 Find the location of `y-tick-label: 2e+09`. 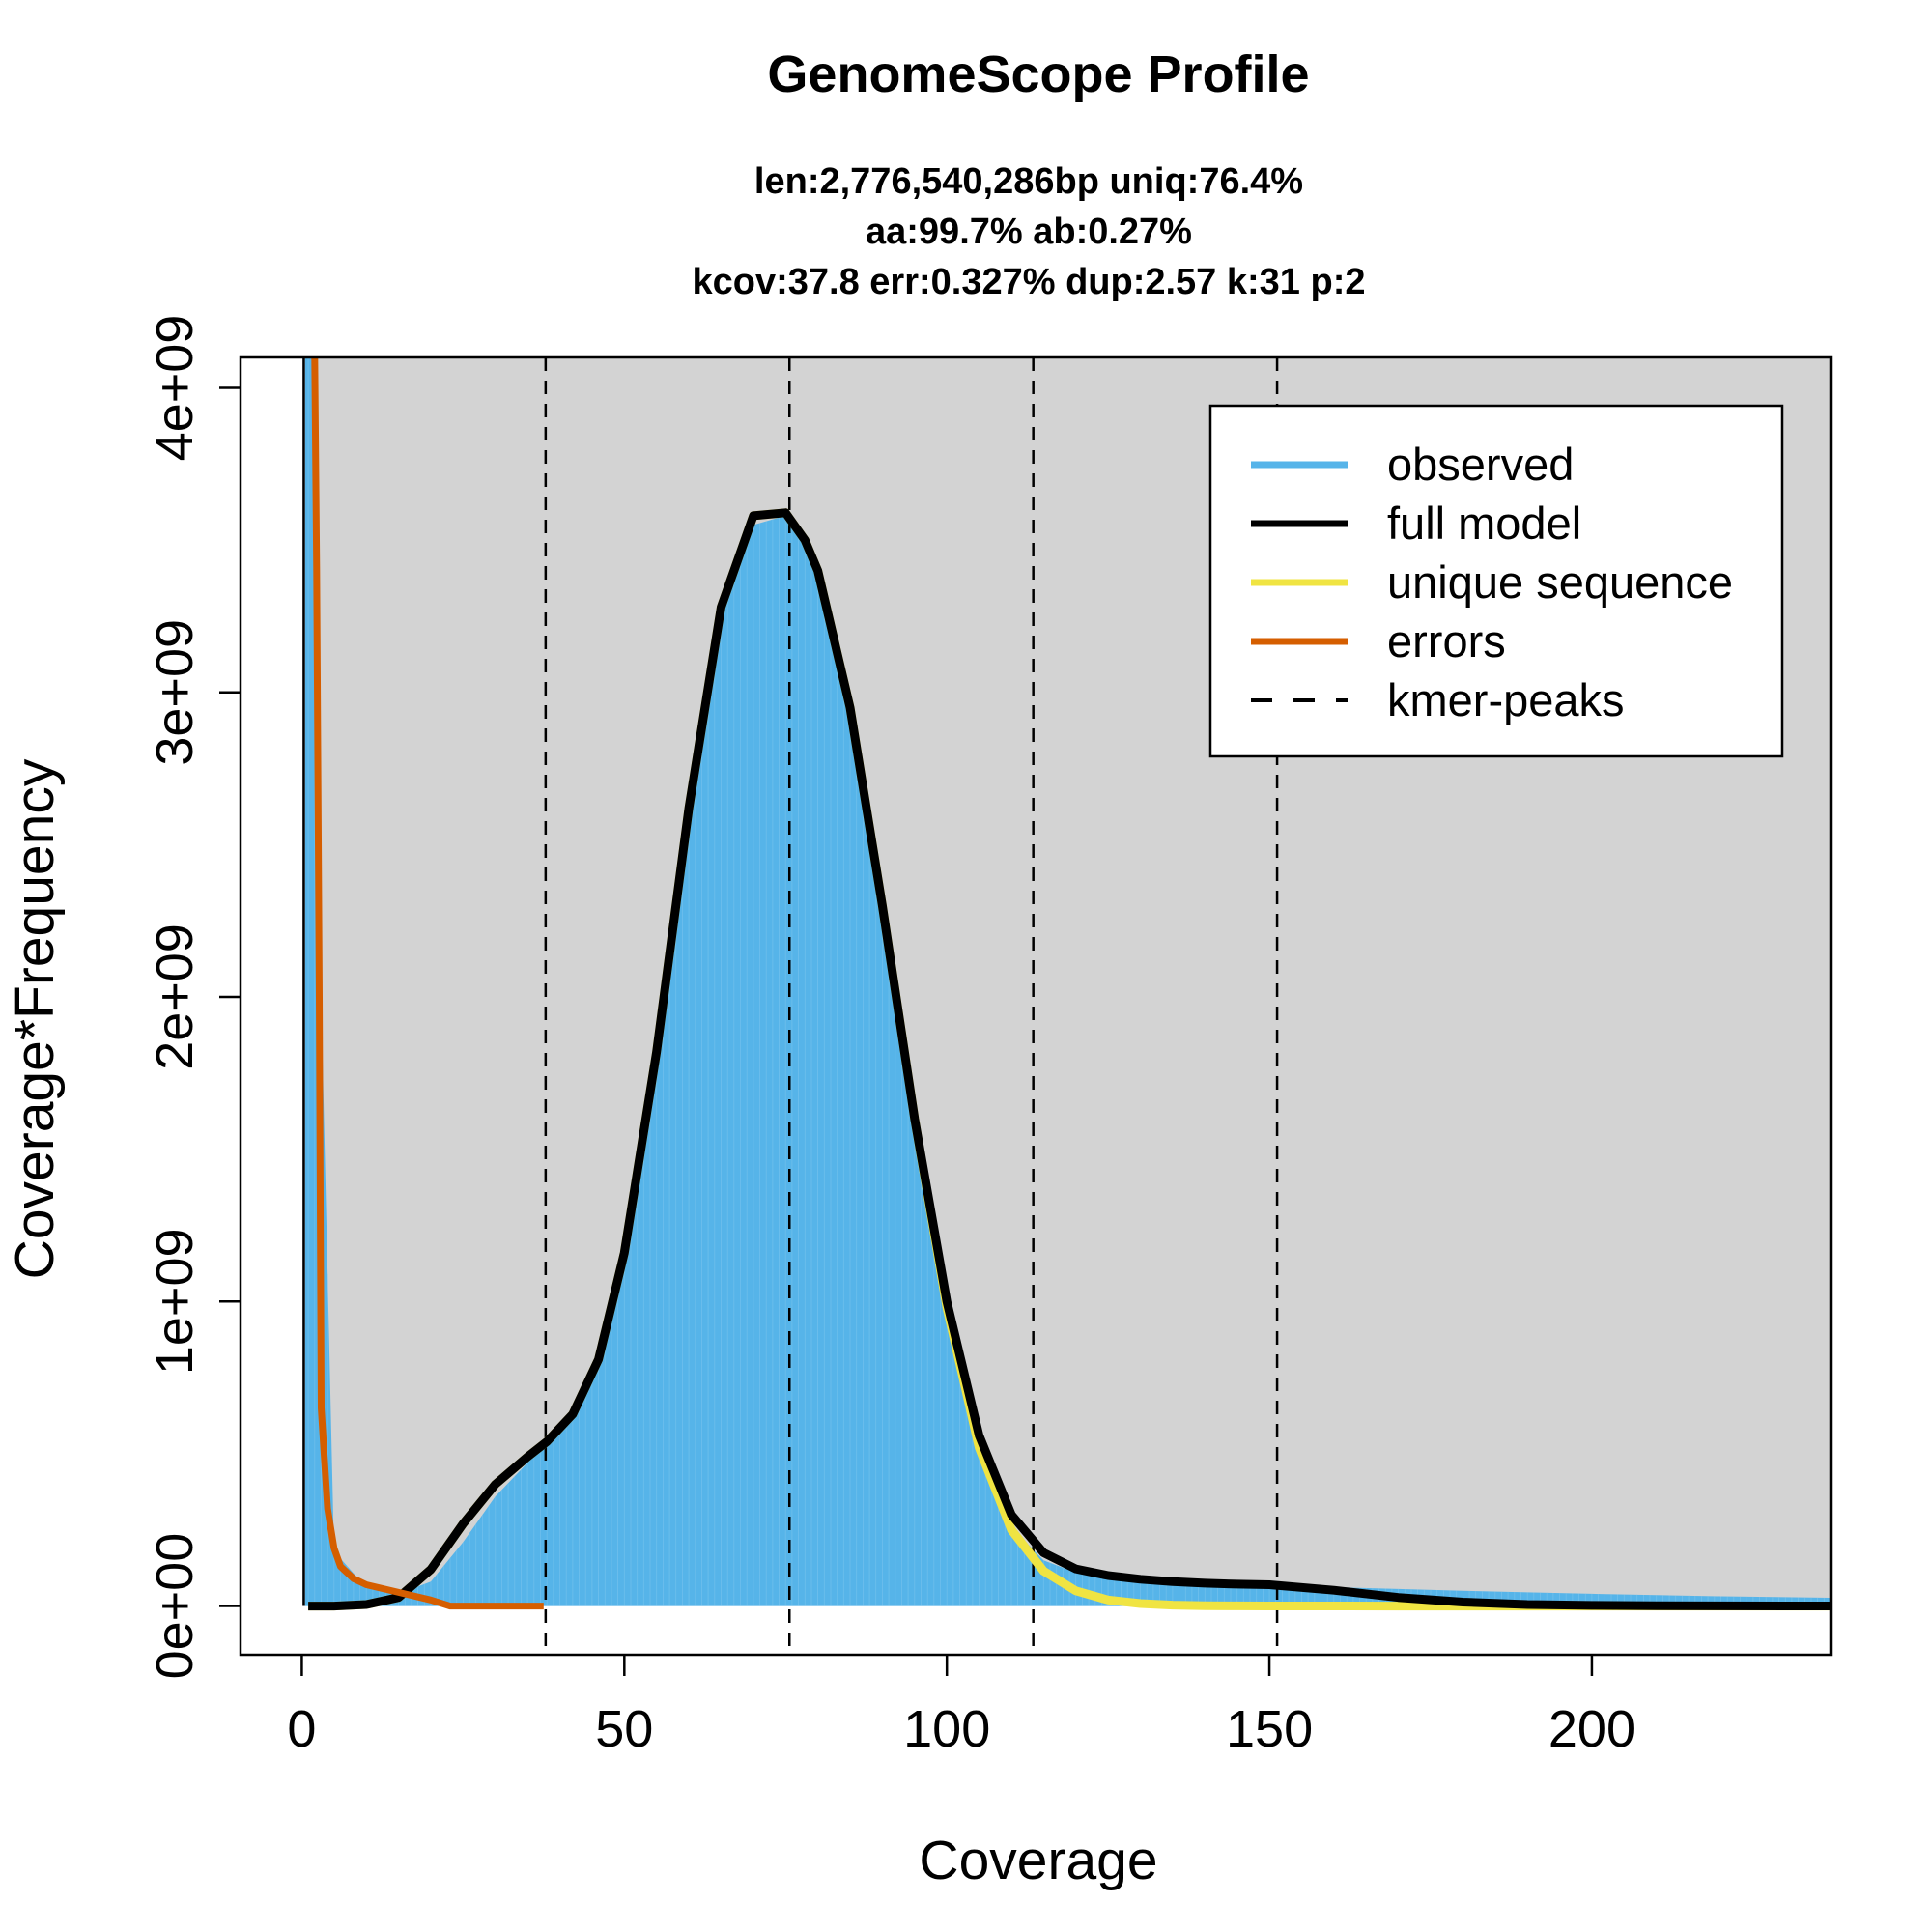

y-tick-label: 2e+09 is located at coordinates (175, 996).